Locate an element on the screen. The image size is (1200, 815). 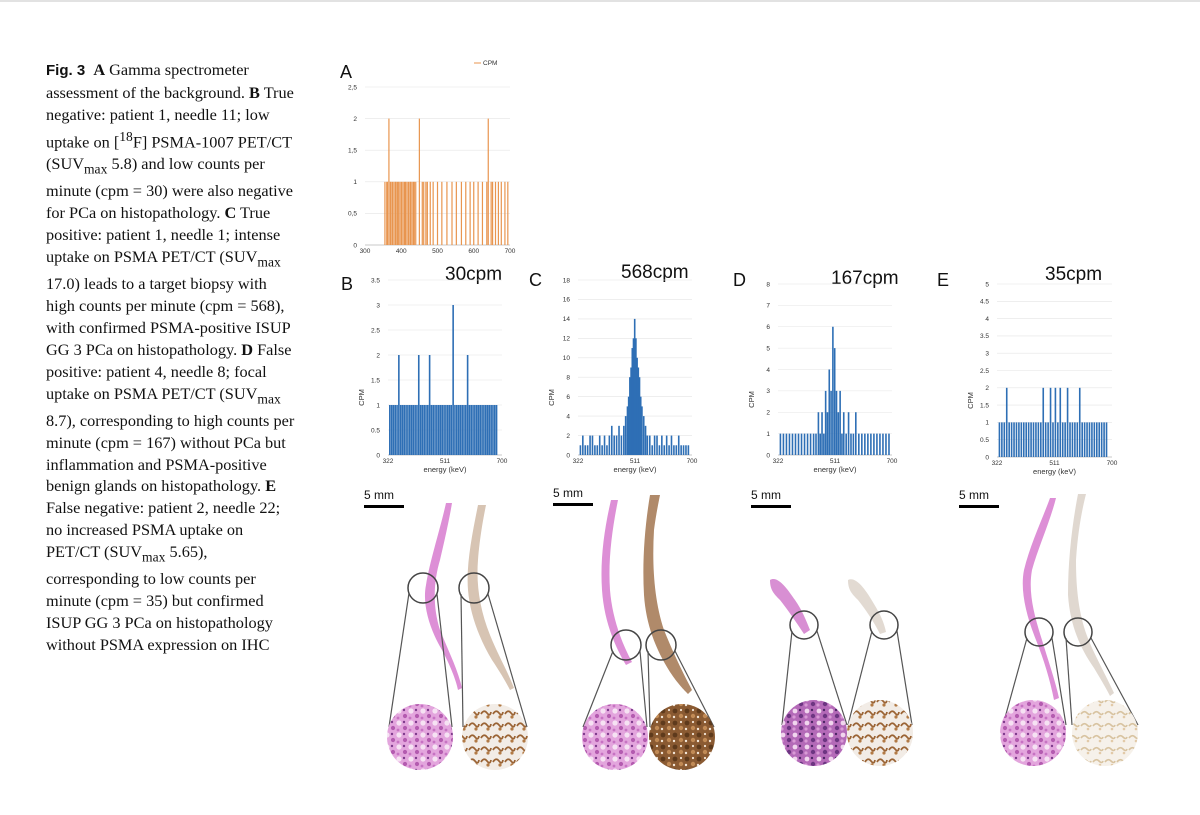
y-tick-label-c: 16 is located at coordinates (567, 300).